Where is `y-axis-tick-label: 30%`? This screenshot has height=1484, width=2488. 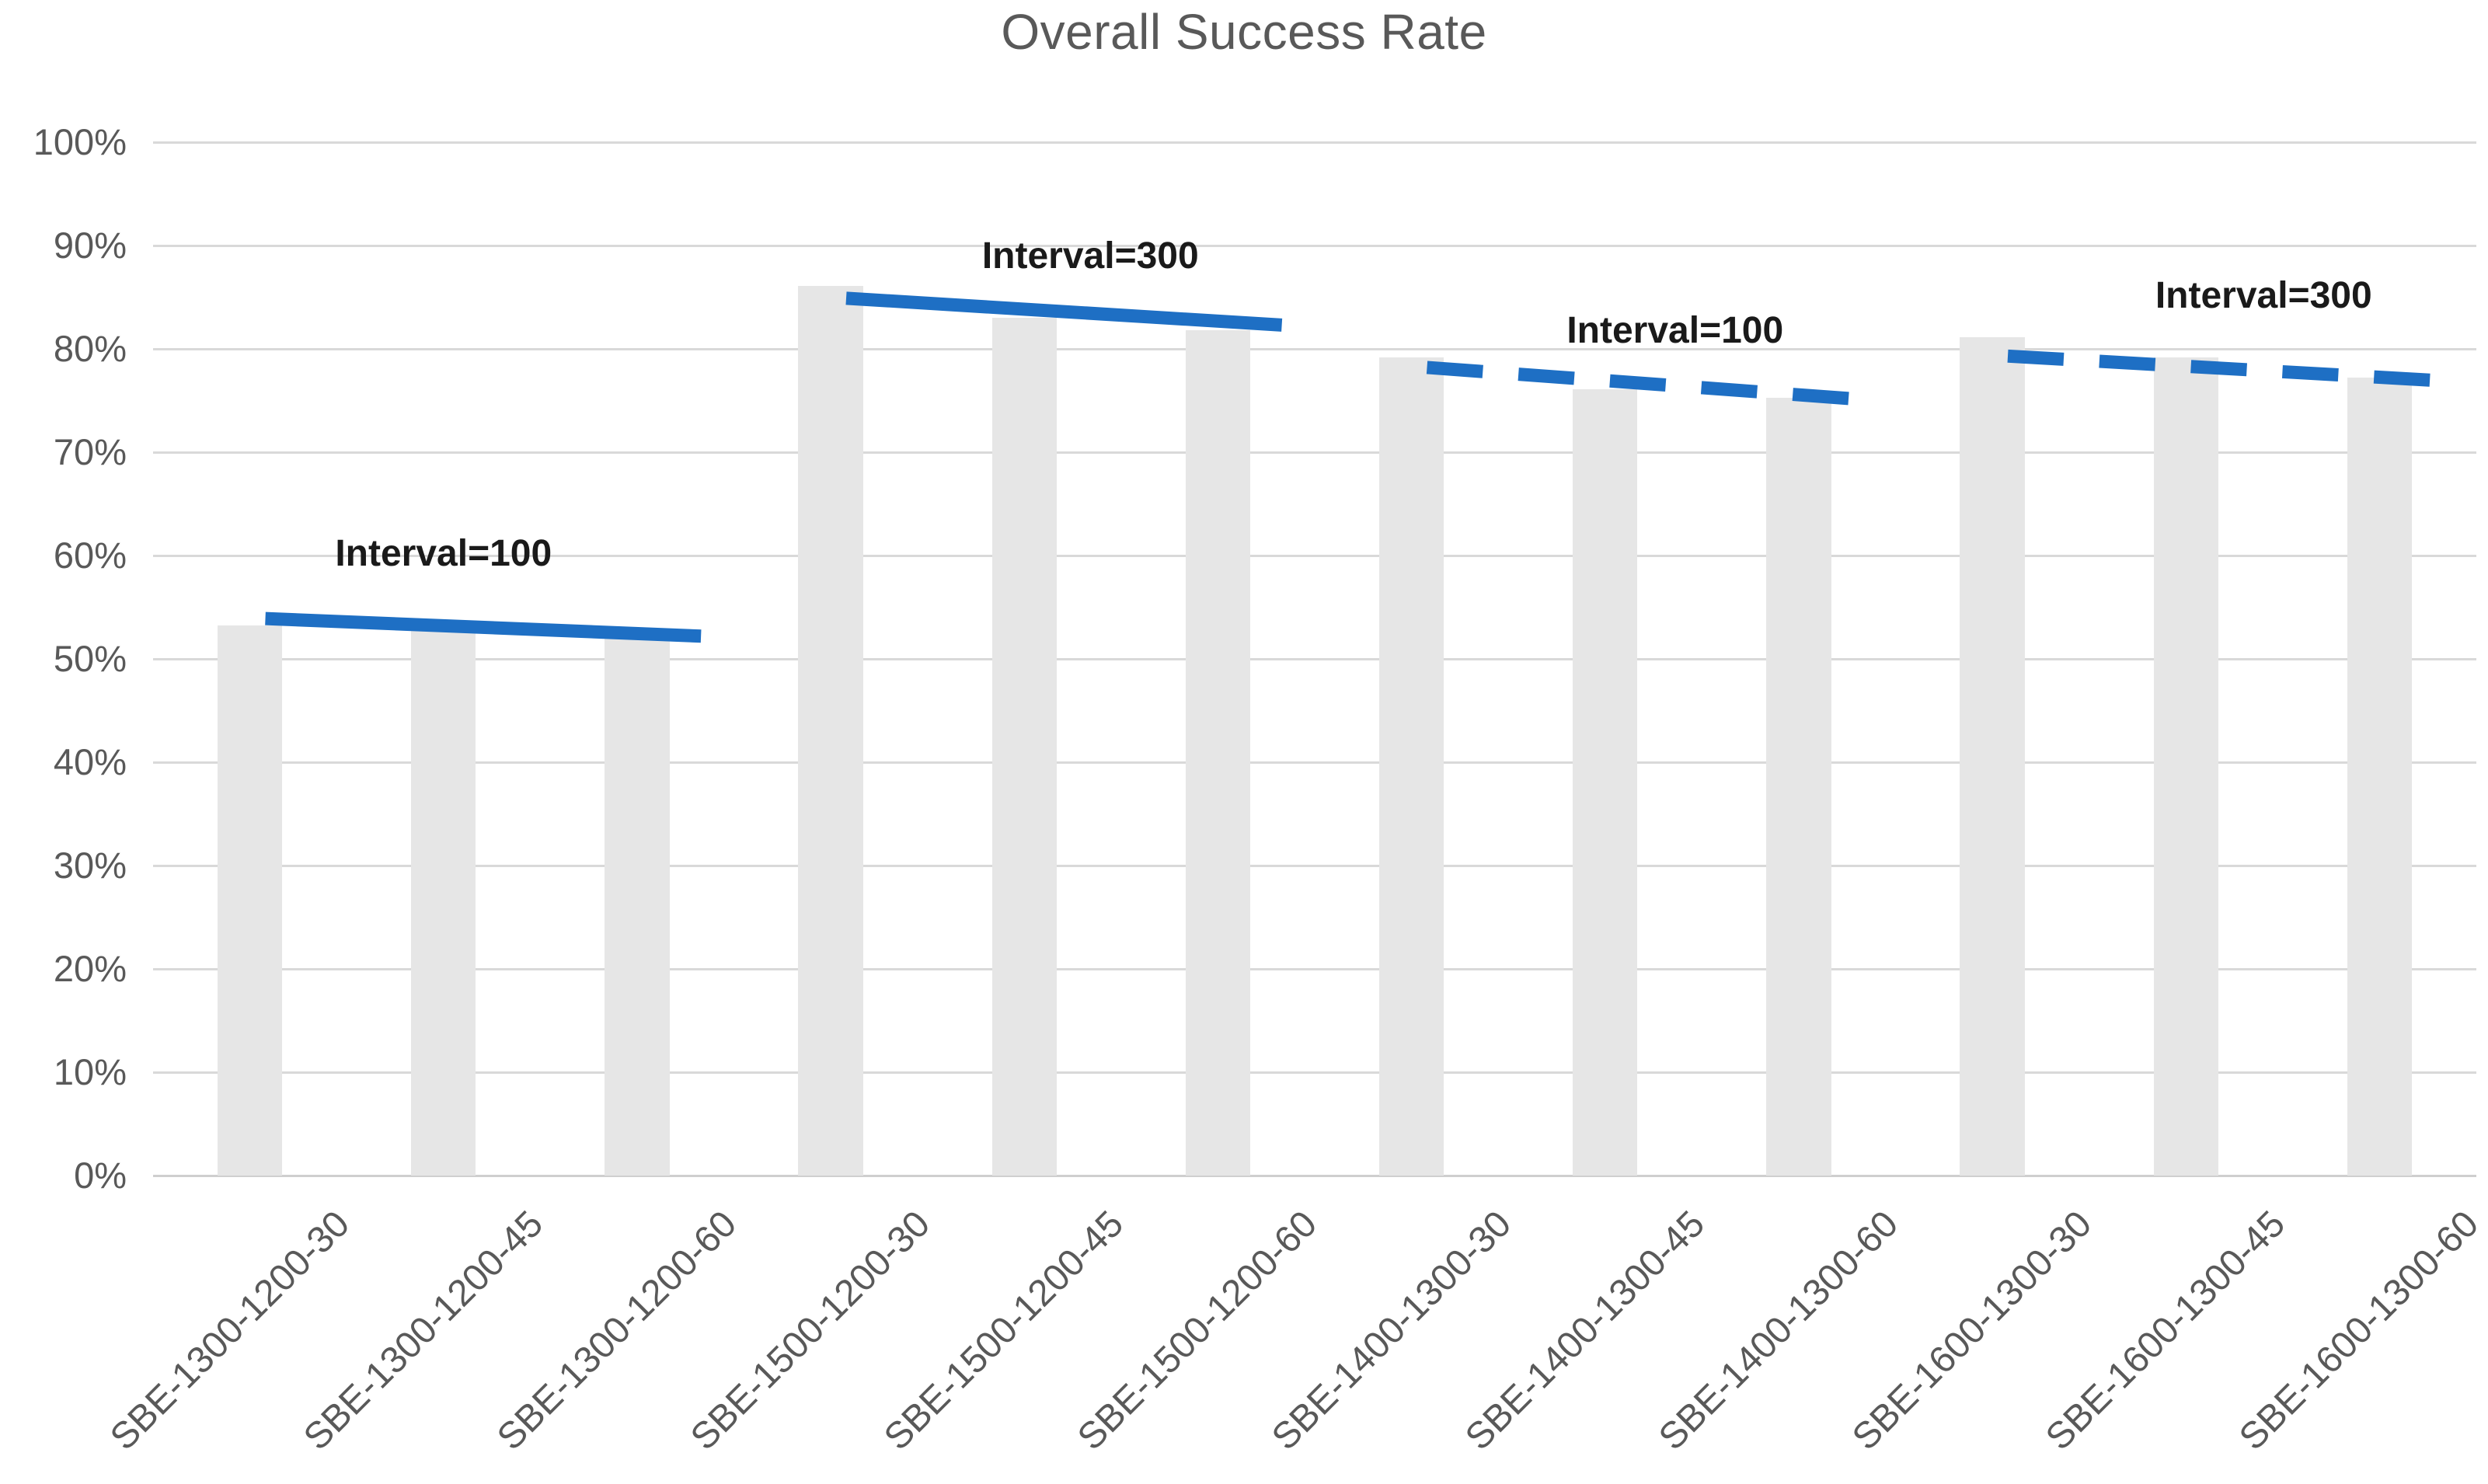 y-axis-tick-label: 30% is located at coordinates (90, 865).